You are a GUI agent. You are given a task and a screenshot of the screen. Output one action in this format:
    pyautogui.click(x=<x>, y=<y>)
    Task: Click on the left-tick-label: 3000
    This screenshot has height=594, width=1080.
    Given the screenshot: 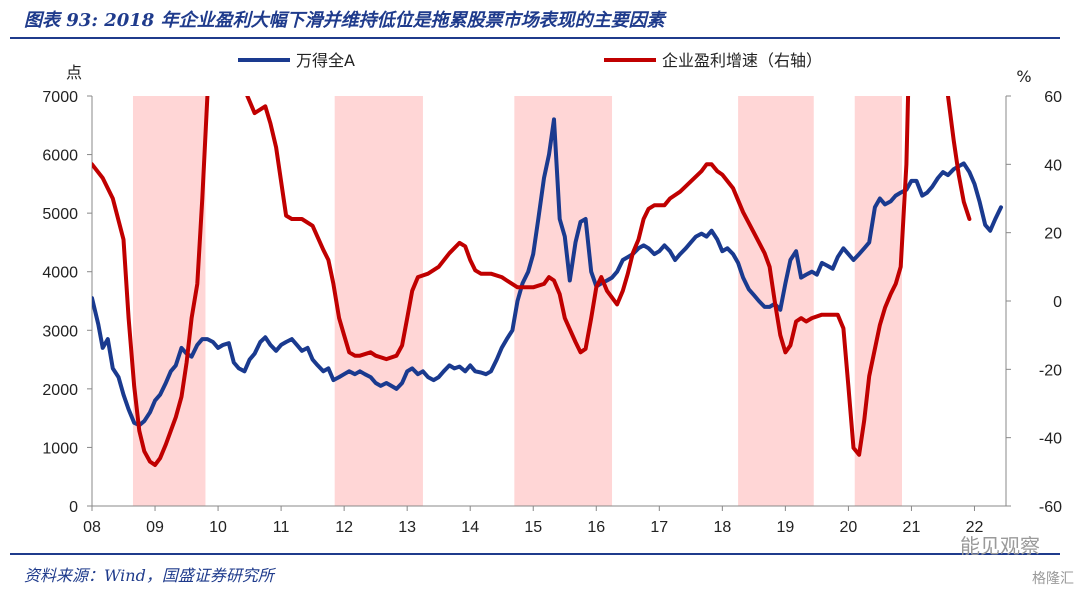 What is the action you would take?
    pyautogui.click(x=60, y=331)
    